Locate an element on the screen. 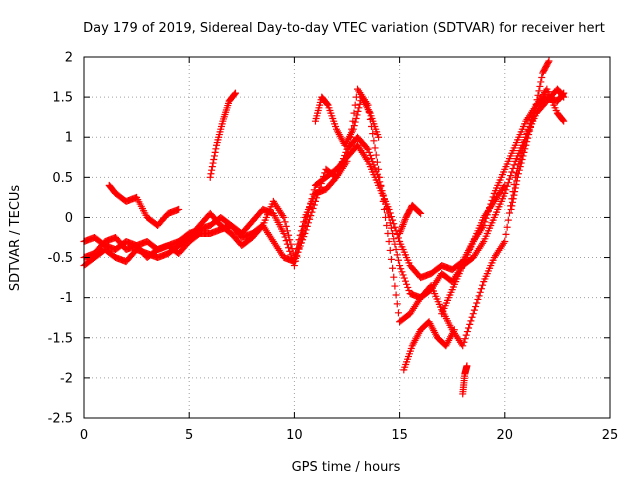  y-tick-label: -1 is located at coordinates (66, 298).